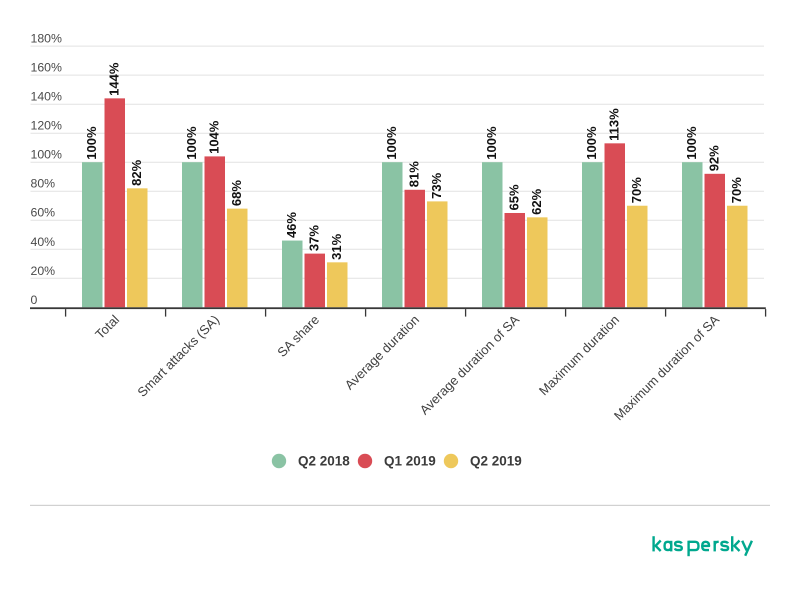  I want to click on svg-text: 68%, so click(236, 193).